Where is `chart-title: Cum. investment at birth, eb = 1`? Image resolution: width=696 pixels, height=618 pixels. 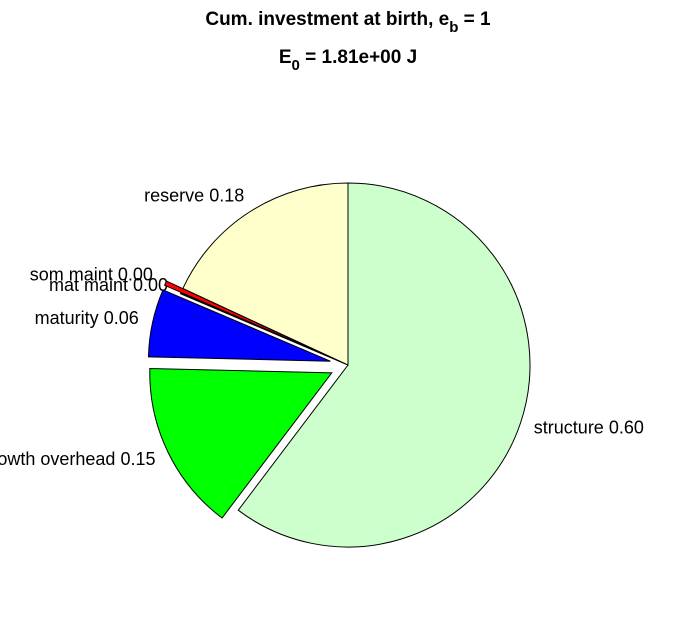
chart-title: Cum. investment at birth, eb = 1 is located at coordinates (348, 22).